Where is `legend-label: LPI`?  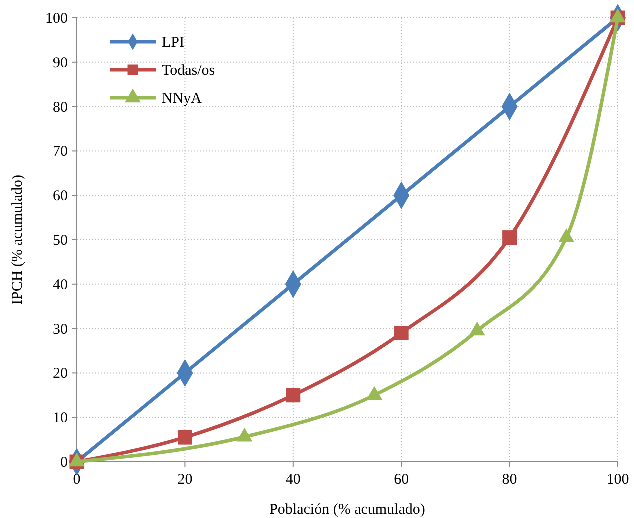
legend-label: LPI is located at coordinates (173, 43).